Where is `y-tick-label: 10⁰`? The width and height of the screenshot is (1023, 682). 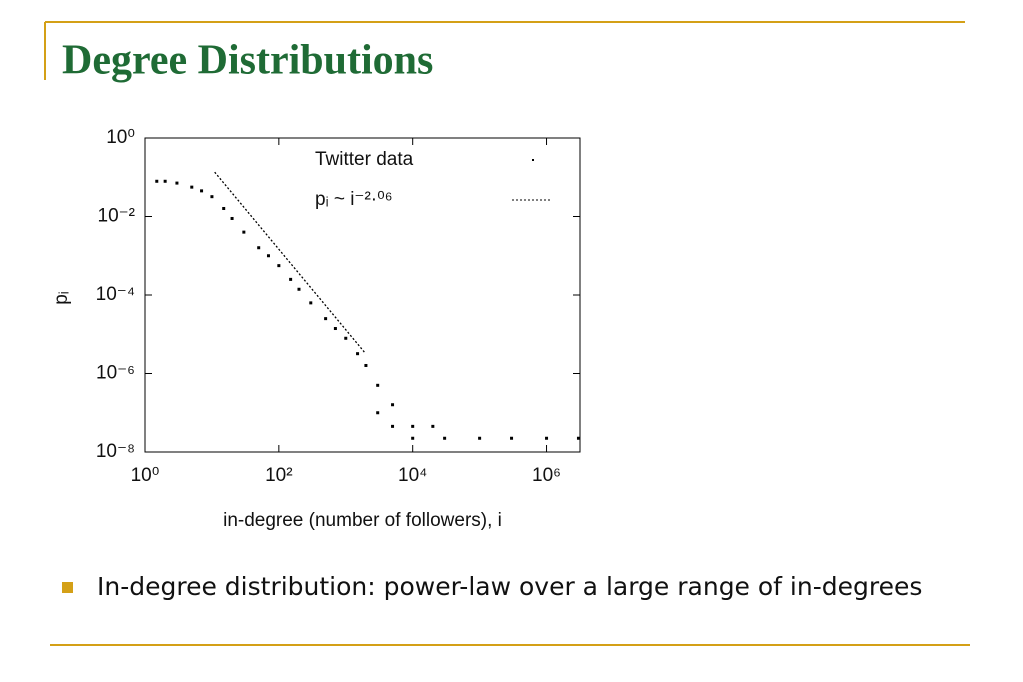
y-tick-label: 10⁰ is located at coordinates (120, 137).